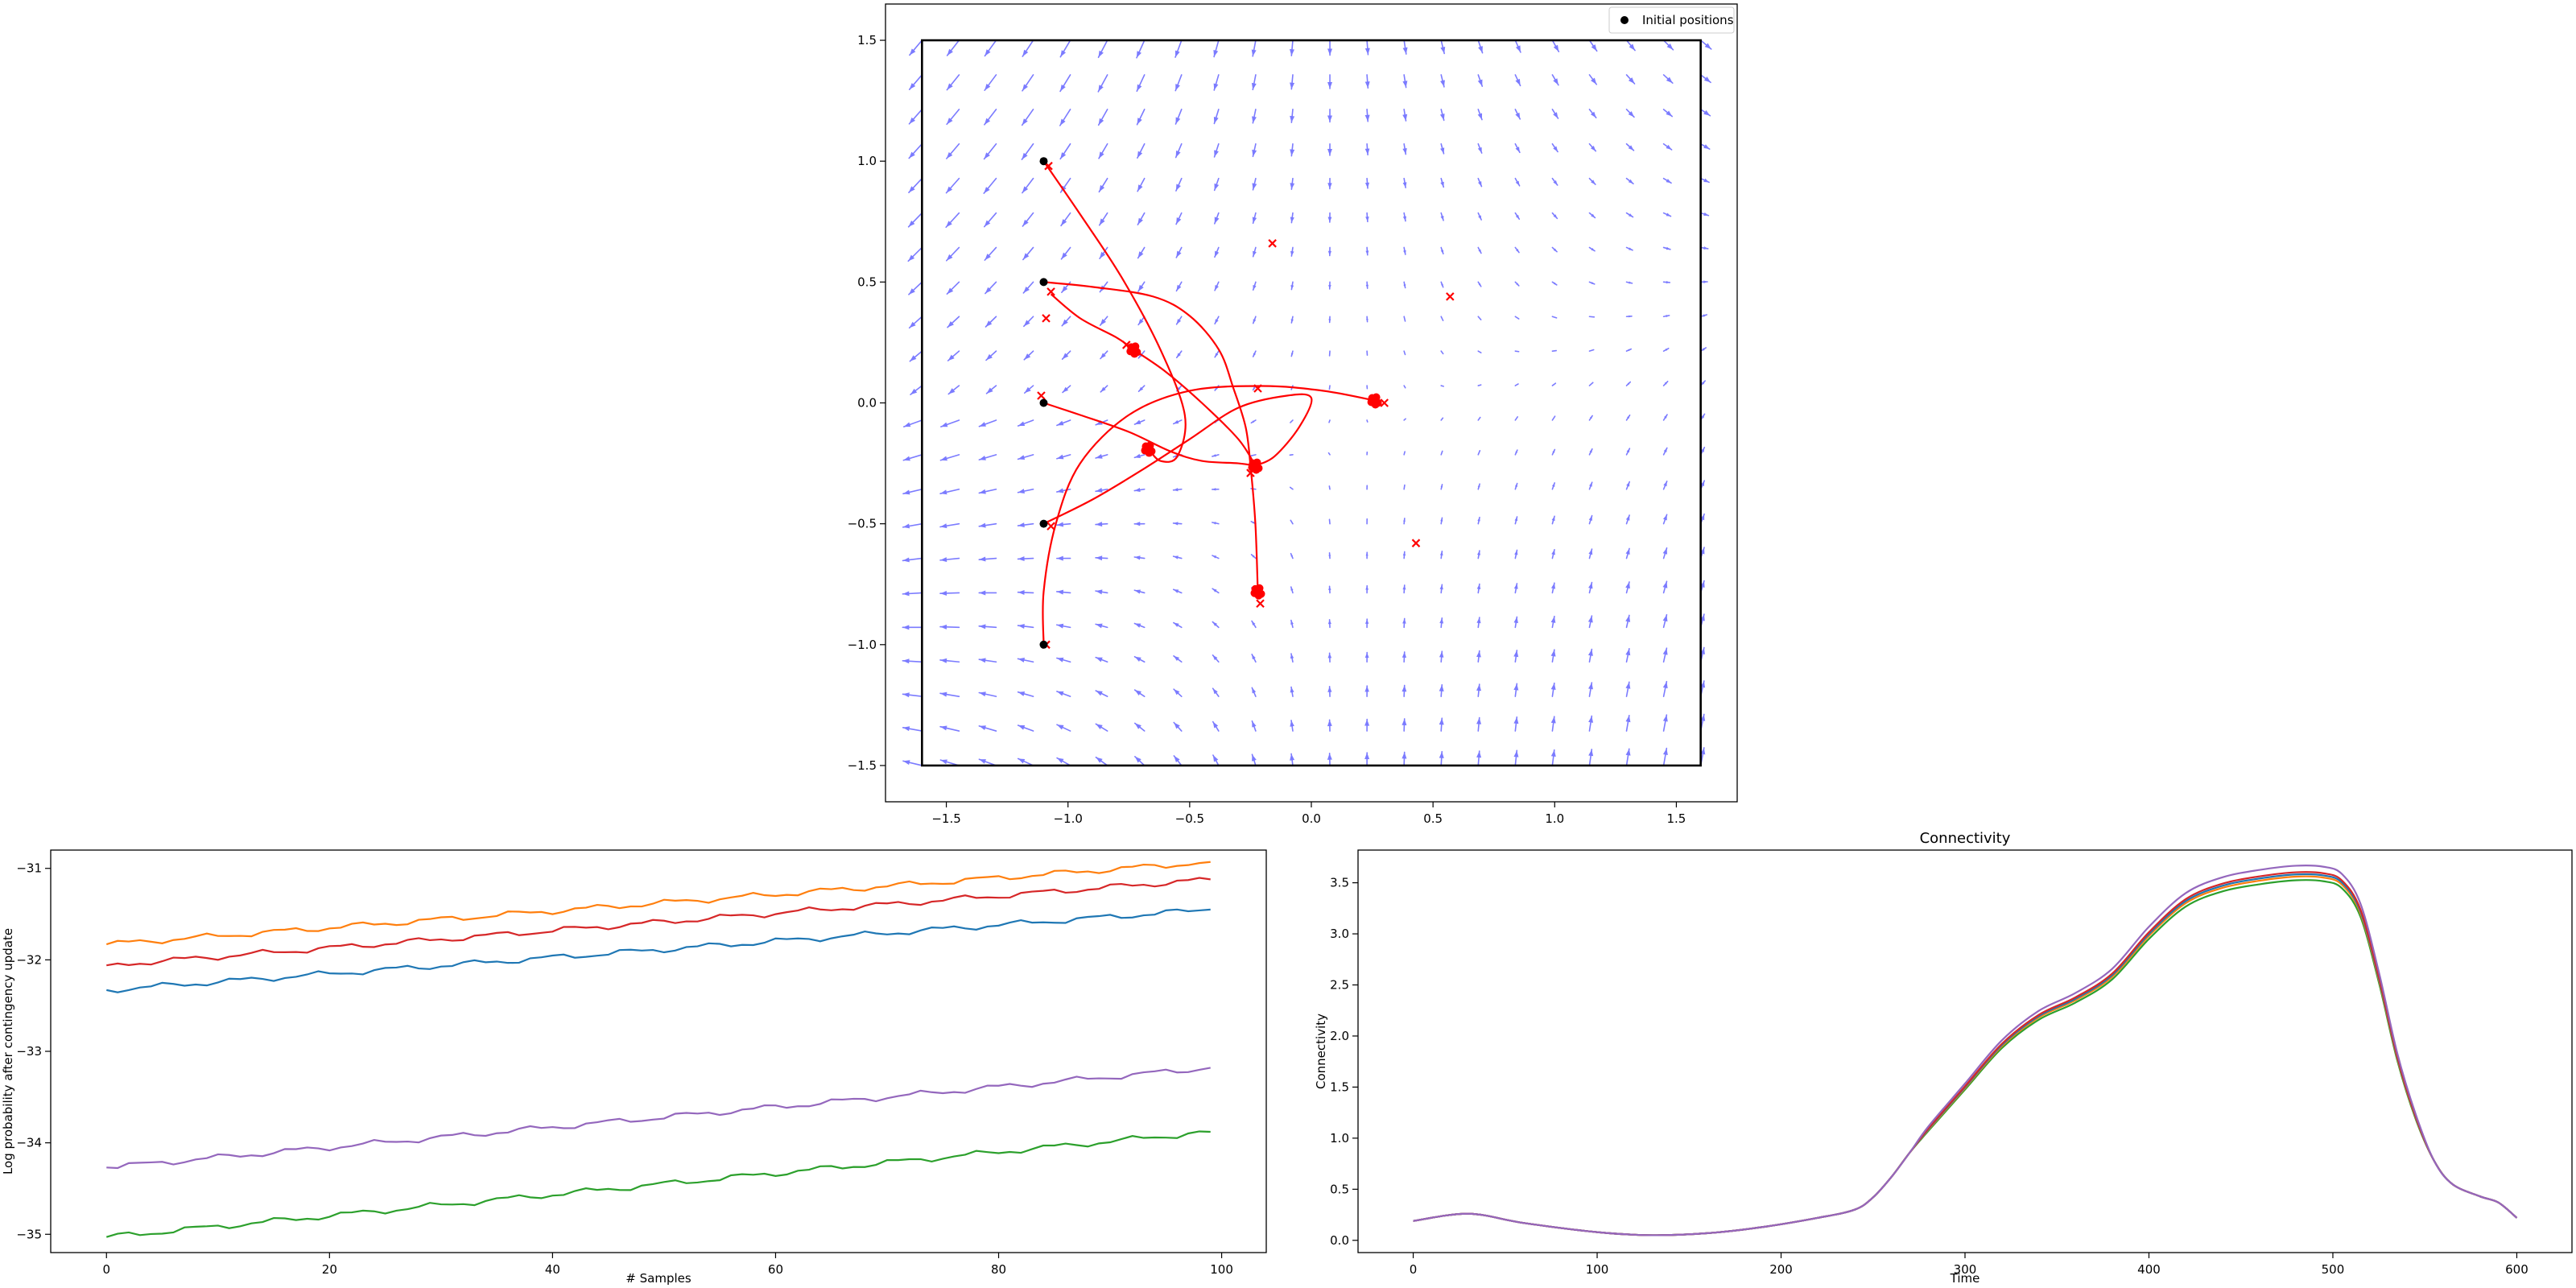 Image resolution: width=2576 pixels, height=1288 pixels. What do you see at coordinates (1597, 1269) in the screenshot?
I see `connectivity-x-tick-label: 100` at bounding box center [1597, 1269].